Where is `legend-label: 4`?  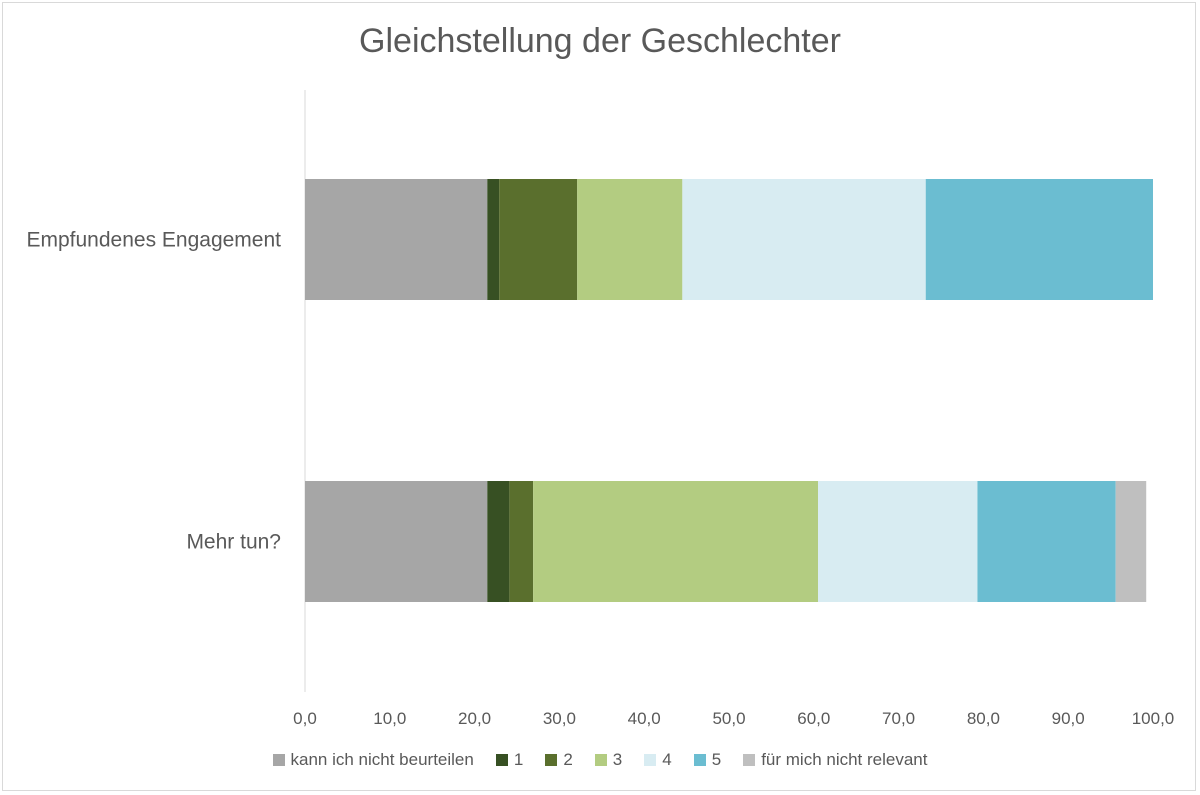 legend-label: 4 is located at coordinates (667, 759).